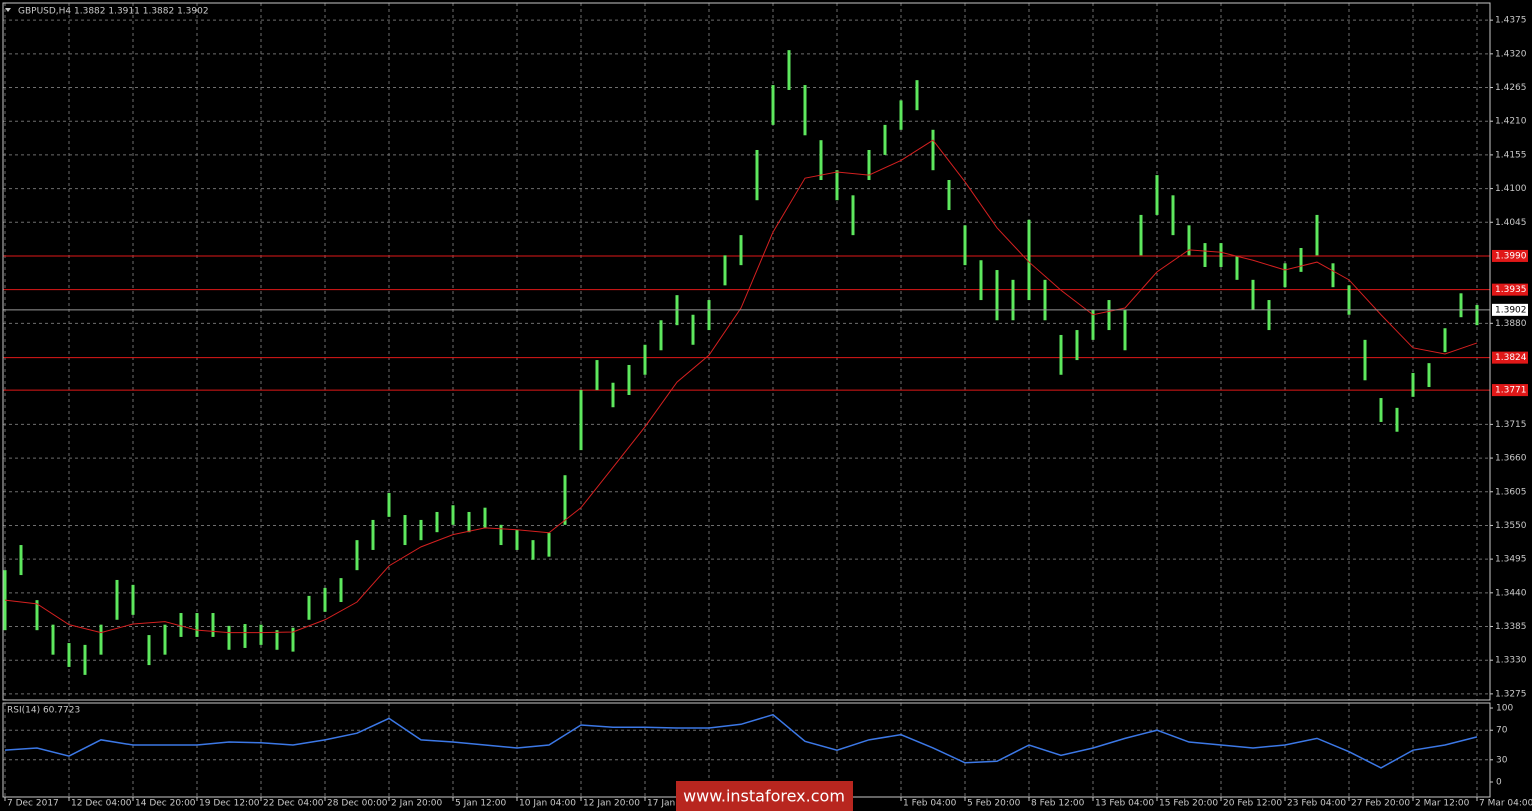 The image size is (1532, 811). What do you see at coordinates (1511, 223) in the screenshot?
I see `y-tick-label: 1.4045` at bounding box center [1511, 223].